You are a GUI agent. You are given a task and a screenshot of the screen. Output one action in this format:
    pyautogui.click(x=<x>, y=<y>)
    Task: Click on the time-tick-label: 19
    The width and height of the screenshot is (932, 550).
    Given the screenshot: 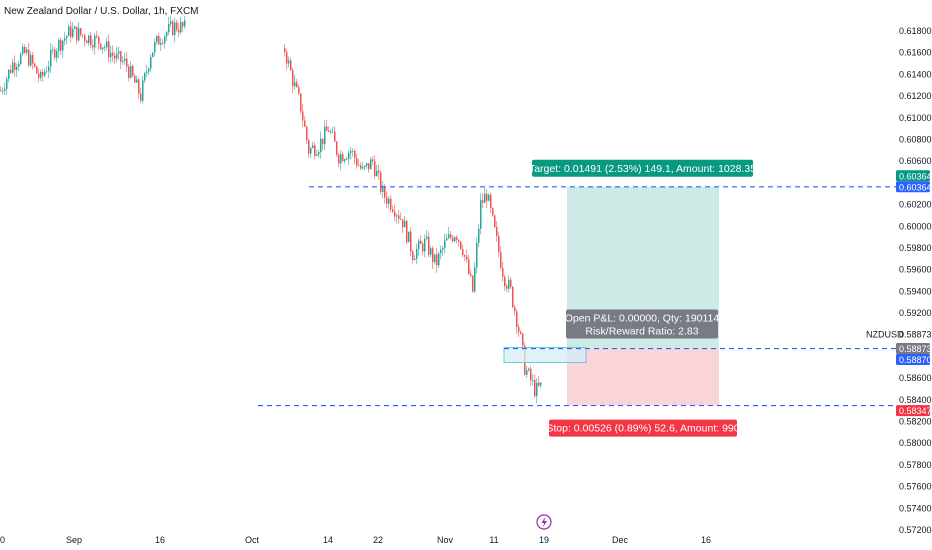 What is the action you would take?
    pyautogui.click(x=544, y=540)
    